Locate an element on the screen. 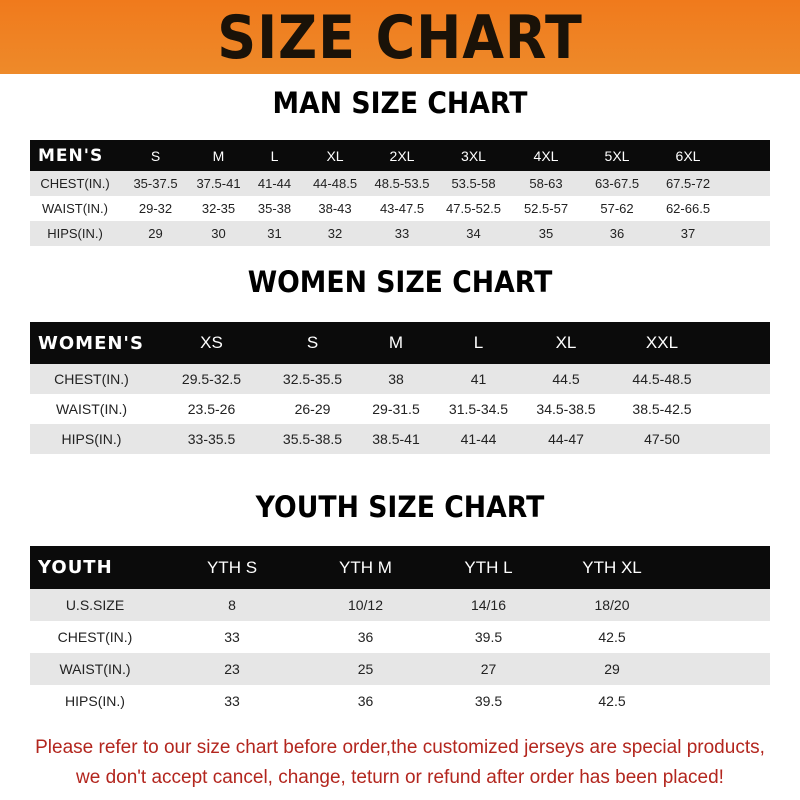  measurement-cell: 44.5-48.5 is located at coordinates (662, 379).